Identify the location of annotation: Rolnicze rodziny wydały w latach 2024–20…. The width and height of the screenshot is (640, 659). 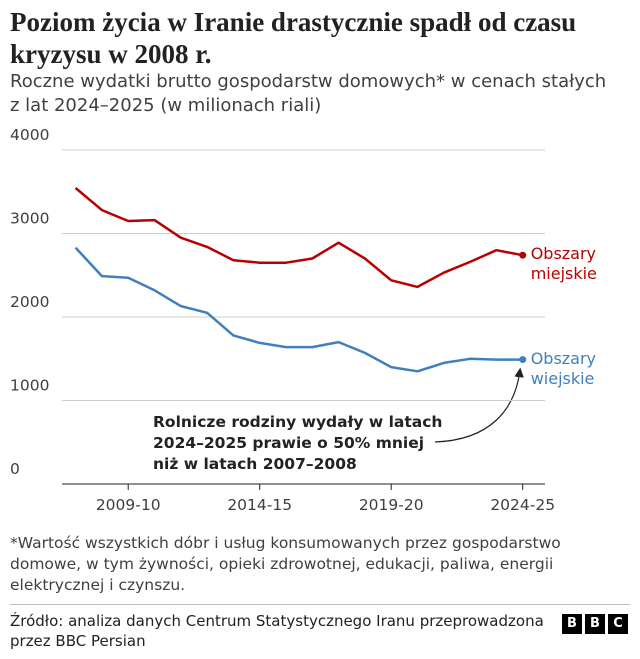
(298, 443).